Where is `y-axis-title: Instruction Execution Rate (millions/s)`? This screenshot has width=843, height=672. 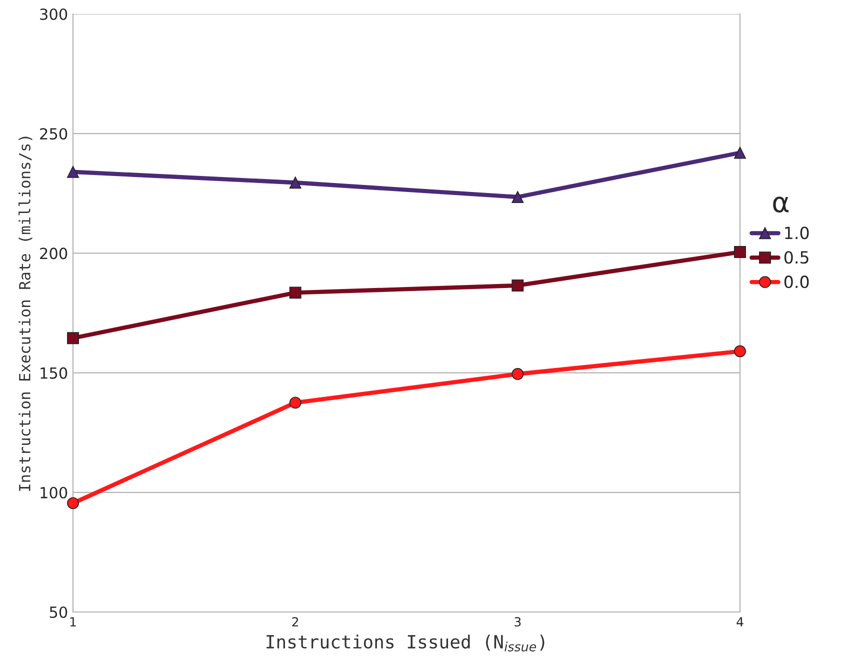
y-axis-title: Instruction Execution Rate (millions/s) is located at coordinates (25, 313).